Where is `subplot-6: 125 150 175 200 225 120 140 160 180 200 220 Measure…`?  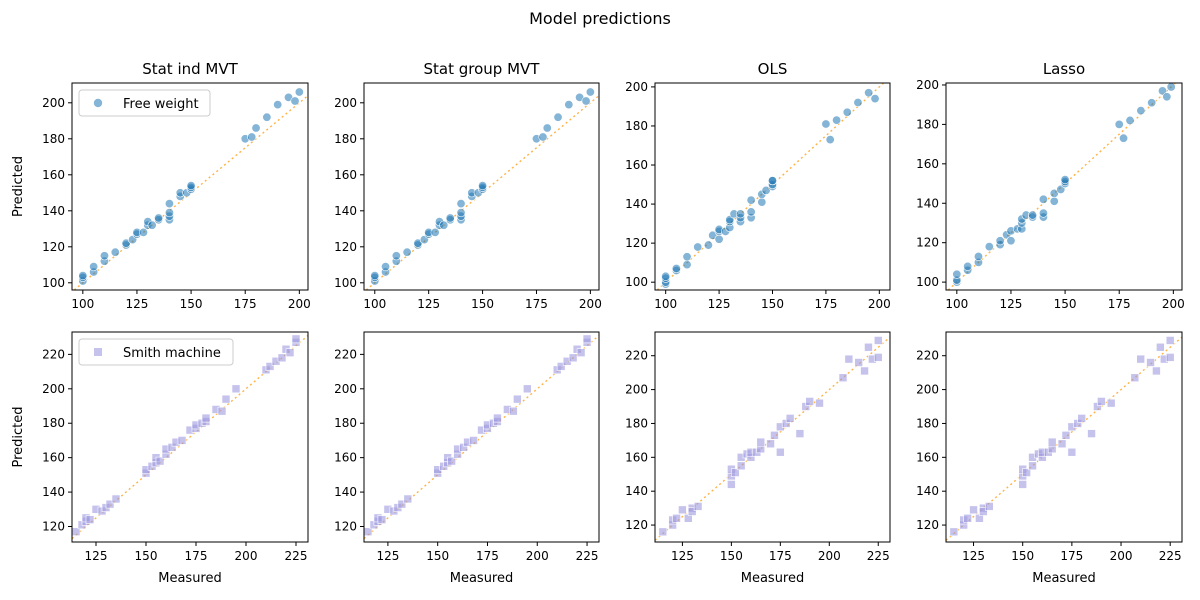 subplot-6: 125 150 175 200 225 120 140 160 180 200 220 Measure… is located at coordinates (467, 458).